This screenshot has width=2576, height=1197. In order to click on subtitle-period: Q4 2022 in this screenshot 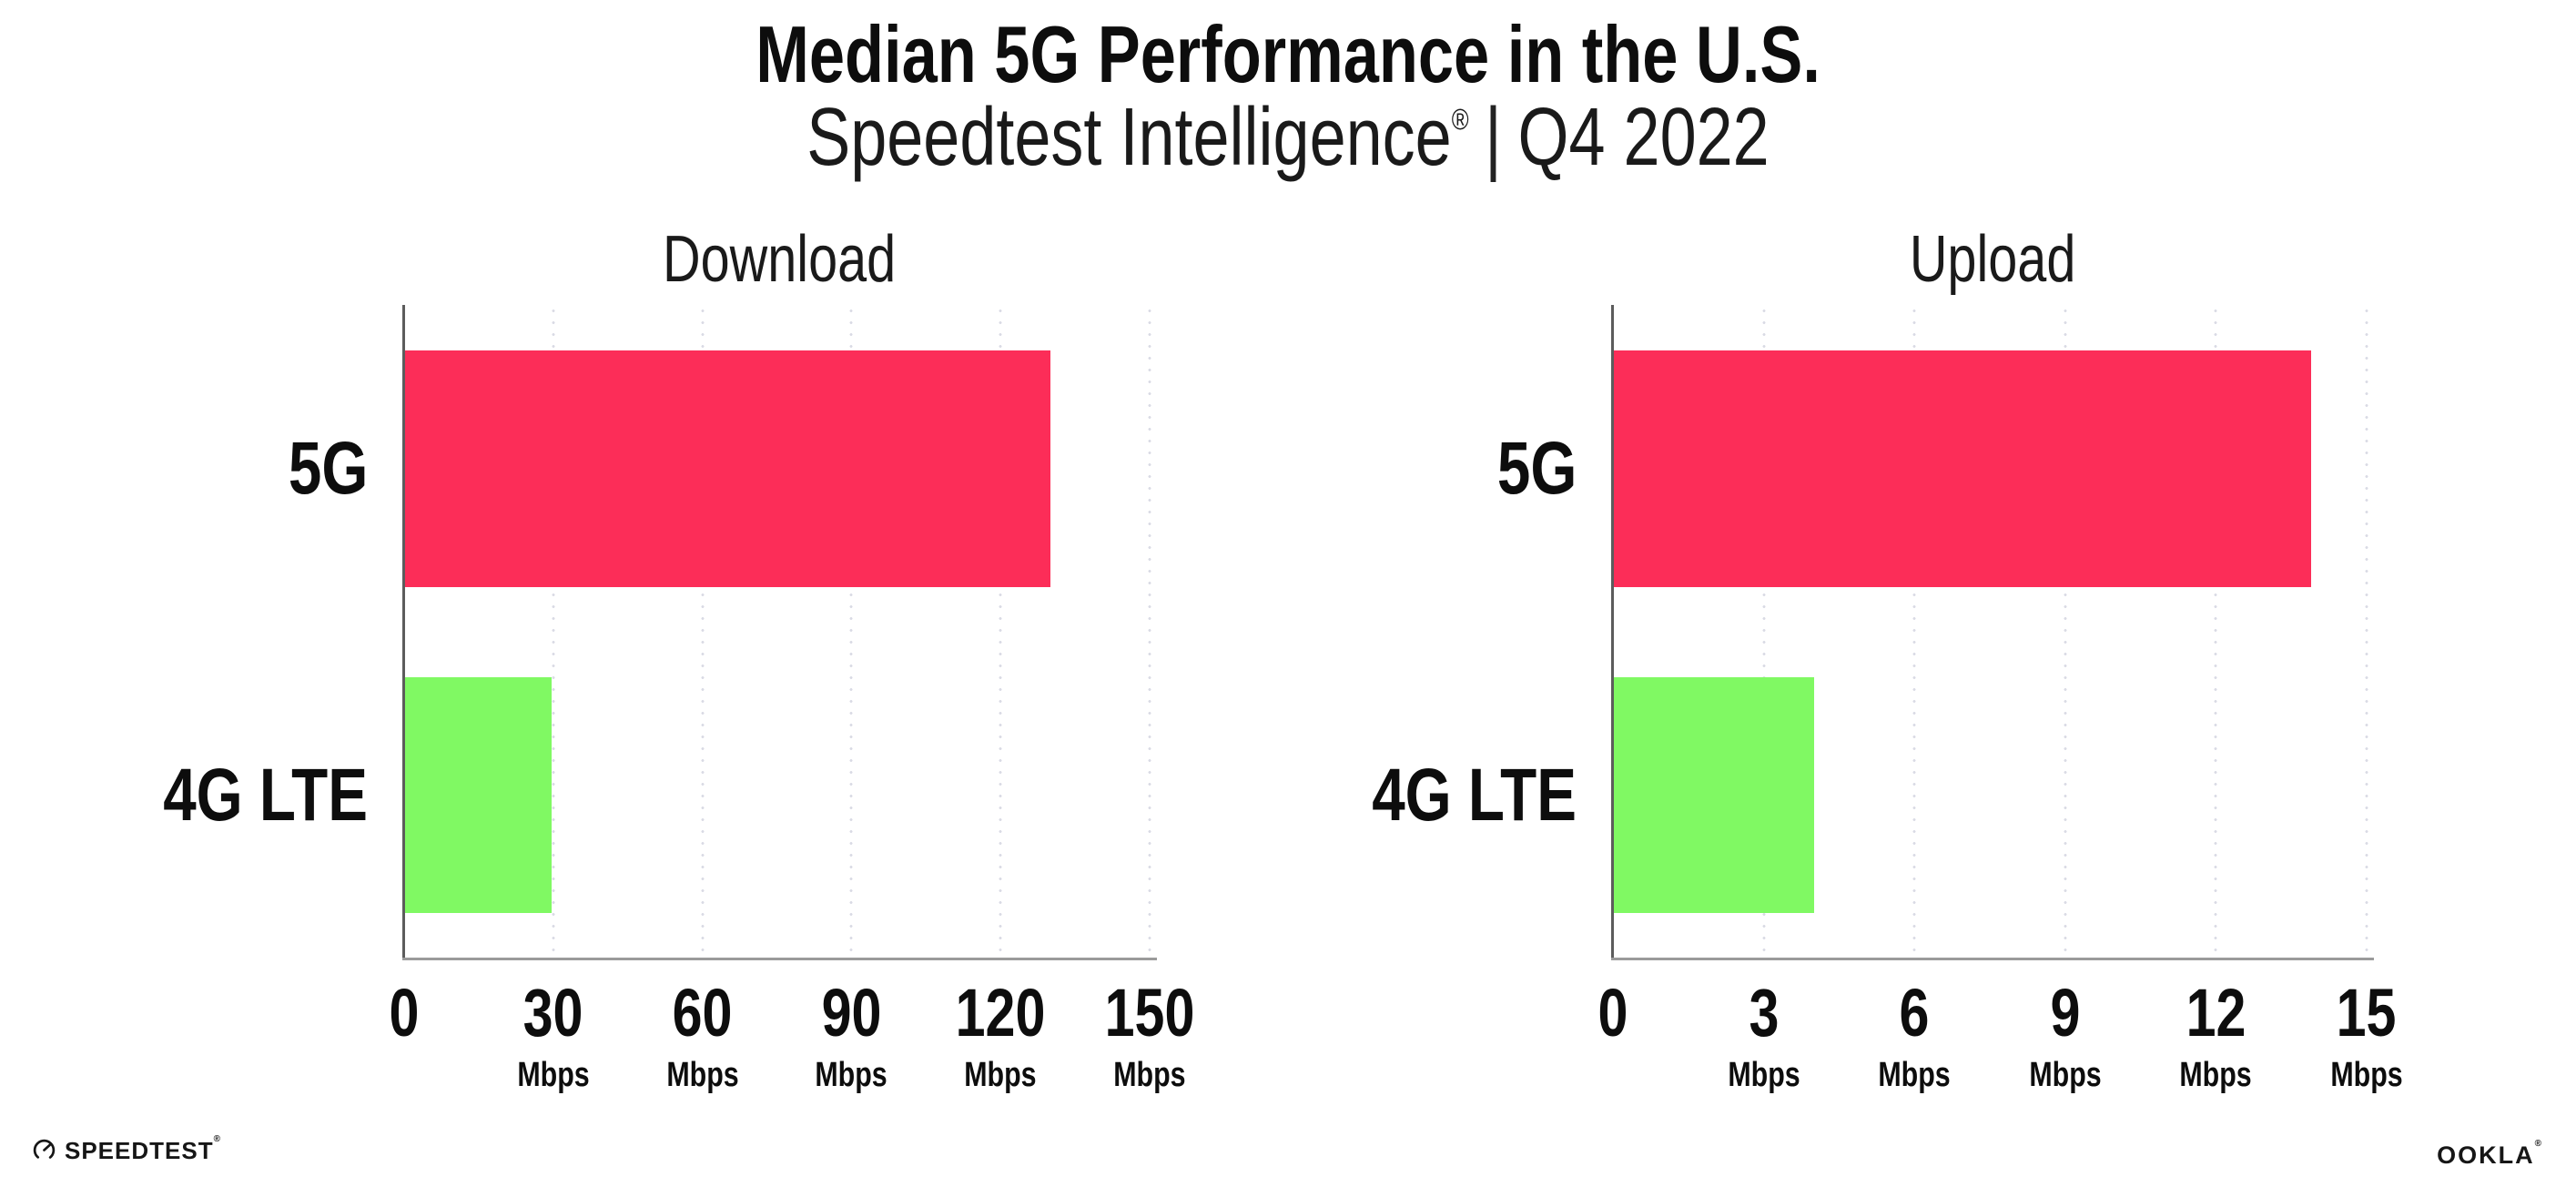, I will do `click(1643, 138)`.